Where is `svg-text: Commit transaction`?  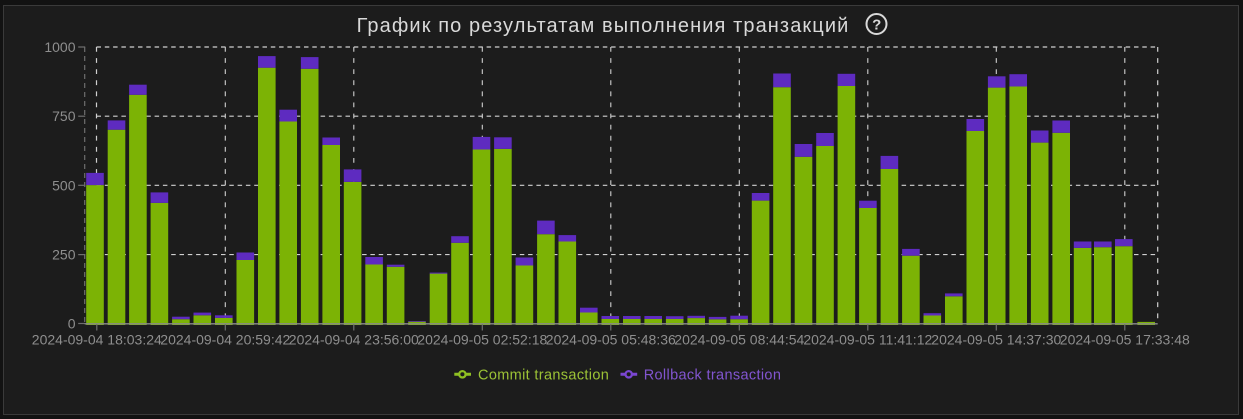 svg-text: Commit transaction is located at coordinates (543, 375).